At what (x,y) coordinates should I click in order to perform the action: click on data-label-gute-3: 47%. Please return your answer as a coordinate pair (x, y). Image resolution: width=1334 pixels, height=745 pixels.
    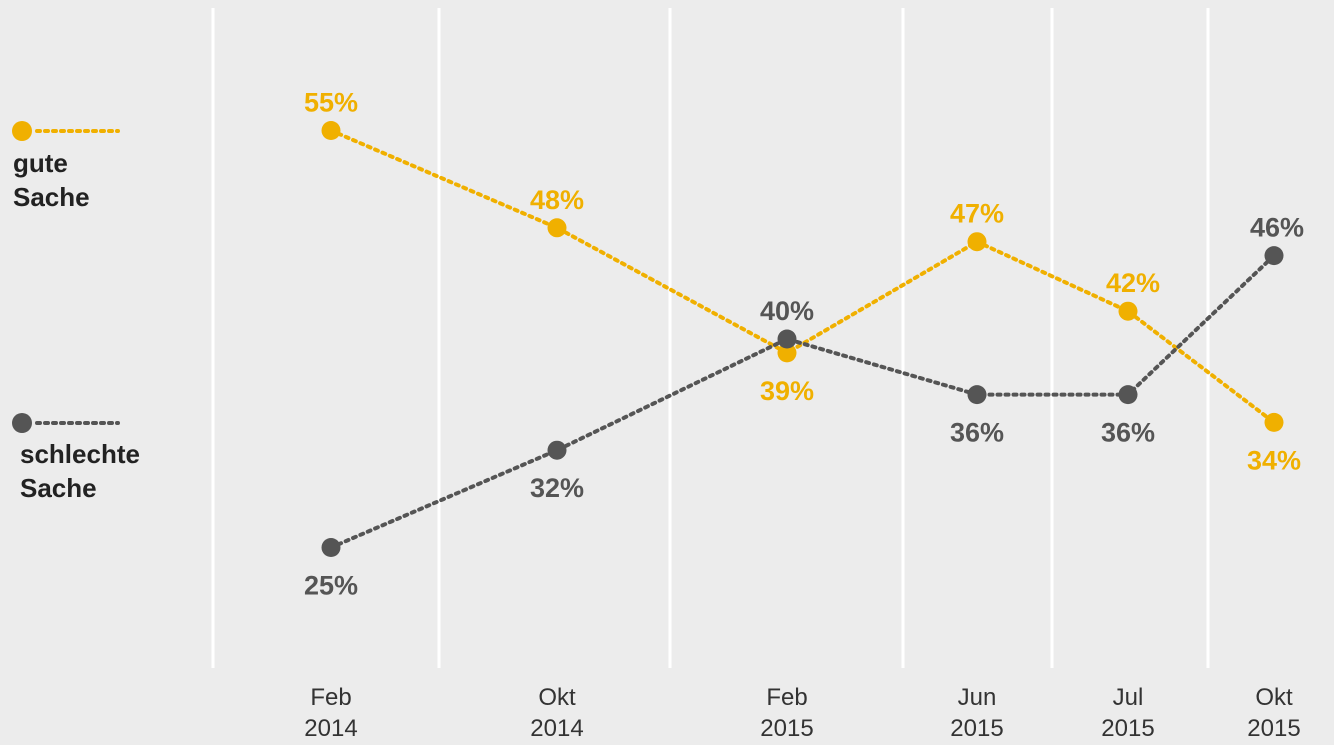
    Looking at the image, I should click on (977, 214).